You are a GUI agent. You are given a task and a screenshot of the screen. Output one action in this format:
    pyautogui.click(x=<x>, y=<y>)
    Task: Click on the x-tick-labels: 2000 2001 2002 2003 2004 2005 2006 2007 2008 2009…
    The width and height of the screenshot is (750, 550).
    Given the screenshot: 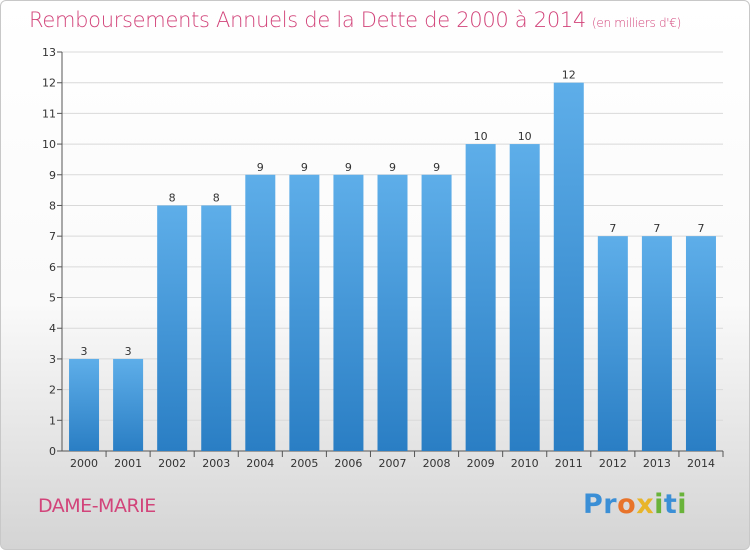 What is the action you would take?
    pyautogui.click(x=392, y=463)
    